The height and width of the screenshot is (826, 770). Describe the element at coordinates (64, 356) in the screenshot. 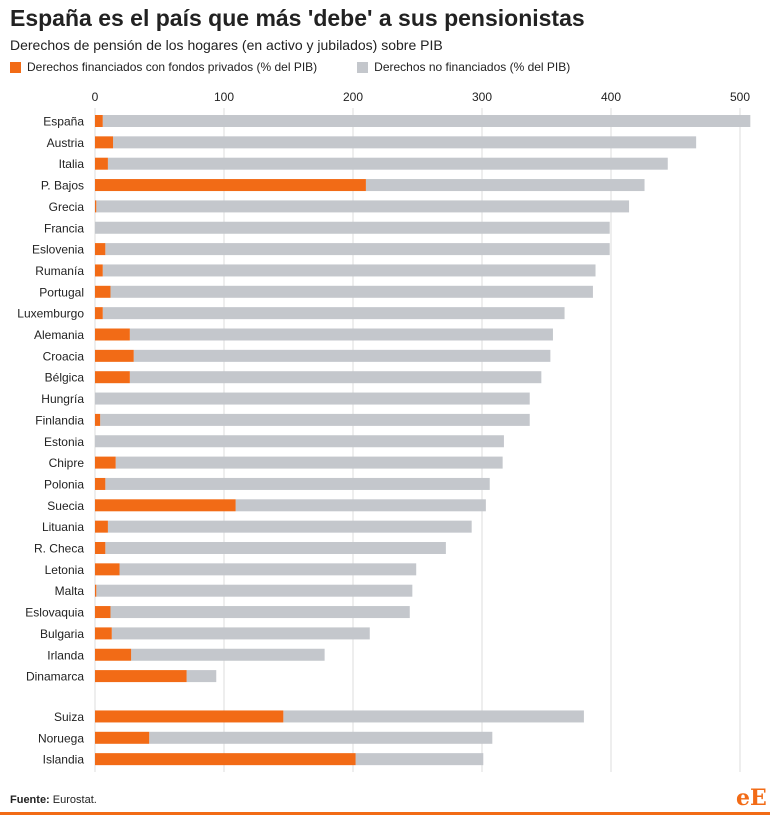

I see `category-label-croacia: Croacia` at that location.